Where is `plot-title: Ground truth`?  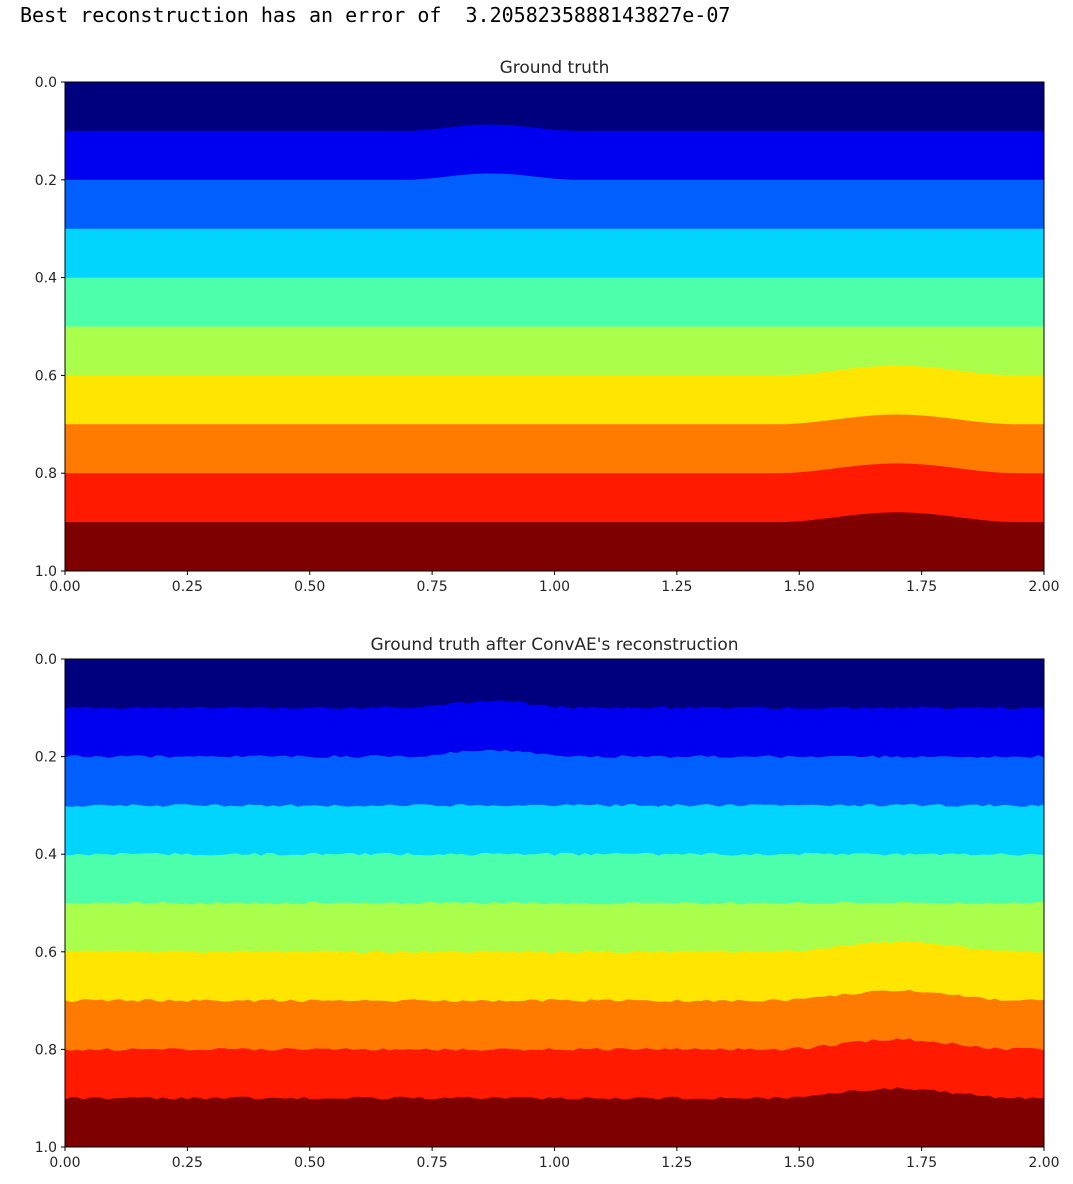 plot-title: Ground truth is located at coordinates (555, 68).